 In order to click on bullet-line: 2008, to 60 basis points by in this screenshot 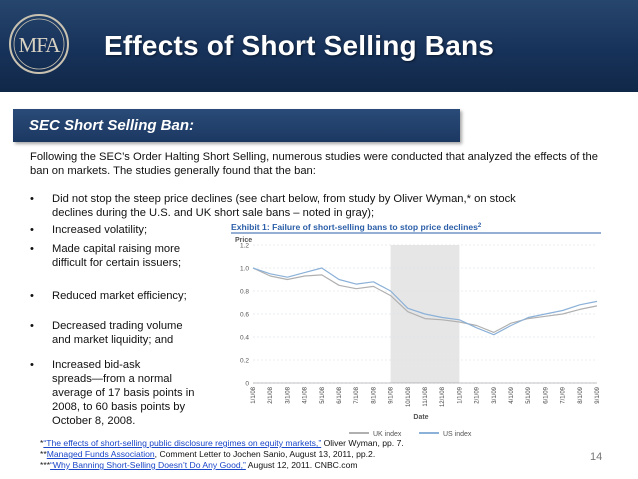, I will do `click(119, 407)`.